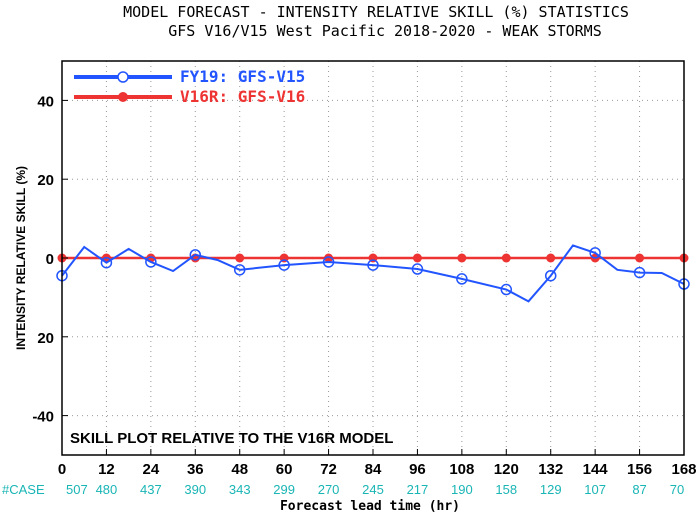  Describe the element at coordinates (284, 489) in the screenshot. I see `case-count: 299` at that location.